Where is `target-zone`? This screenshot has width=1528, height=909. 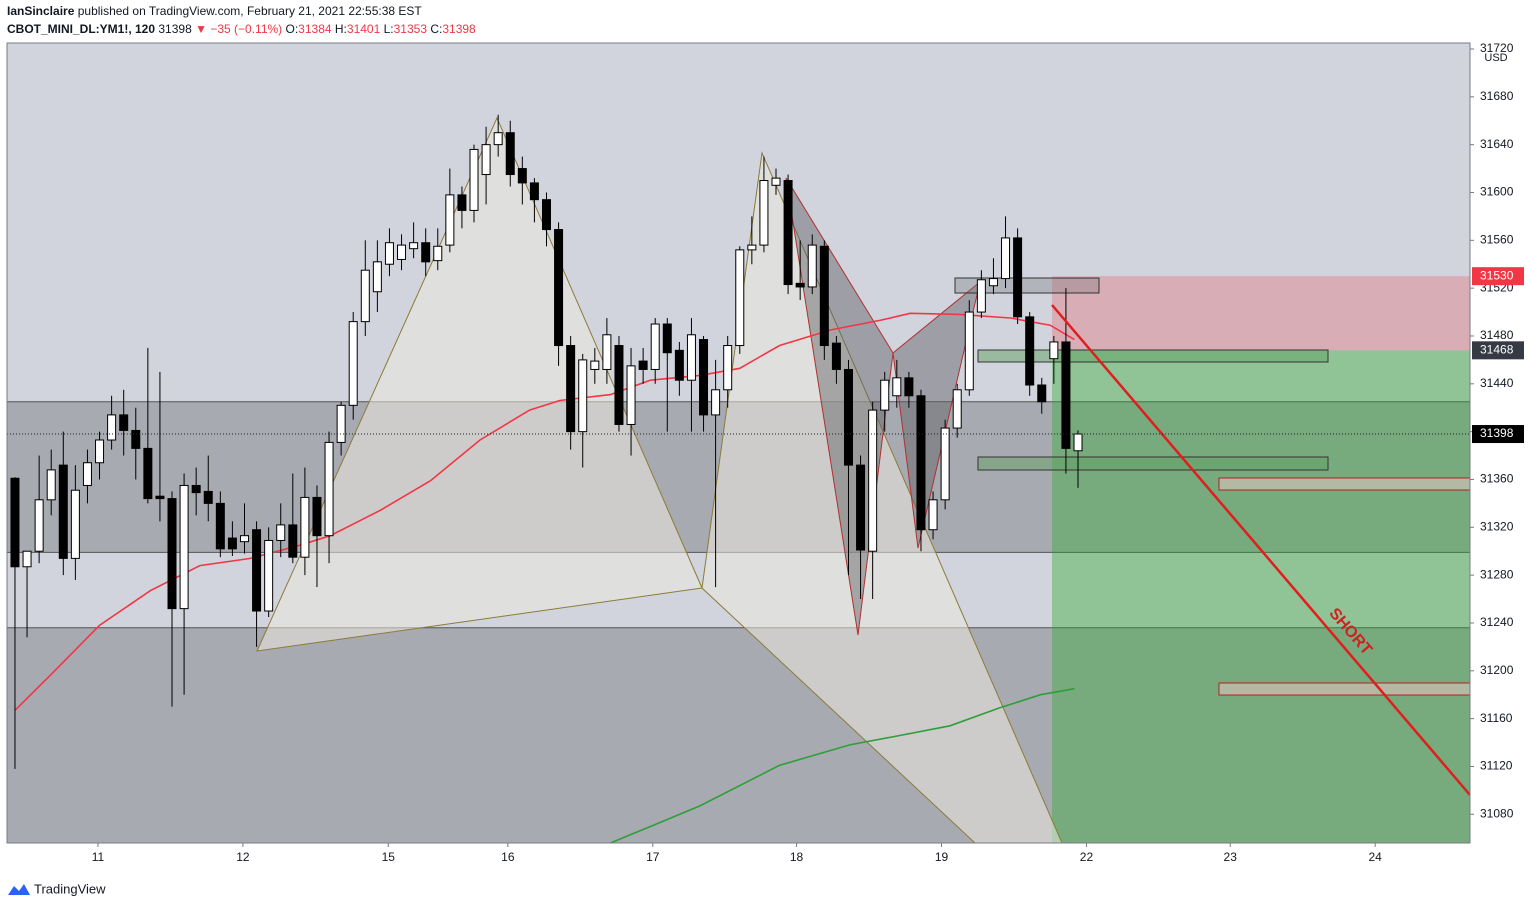 target-zone is located at coordinates (1261, 596).